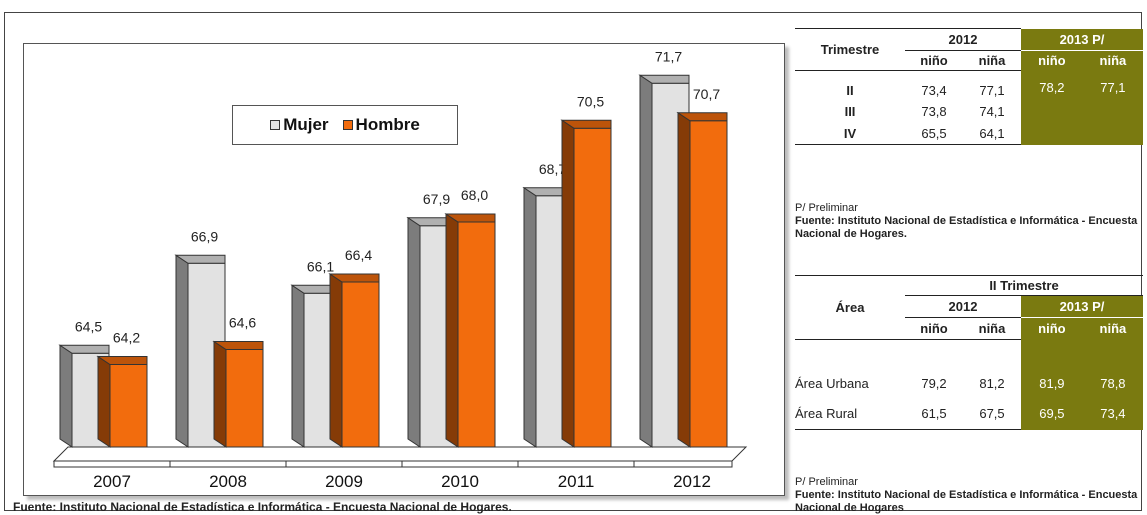 This screenshot has width=1147, height=515. Describe the element at coordinates (934, 133) in the screenshot. I see `table1-cell: 65,5` at that location.